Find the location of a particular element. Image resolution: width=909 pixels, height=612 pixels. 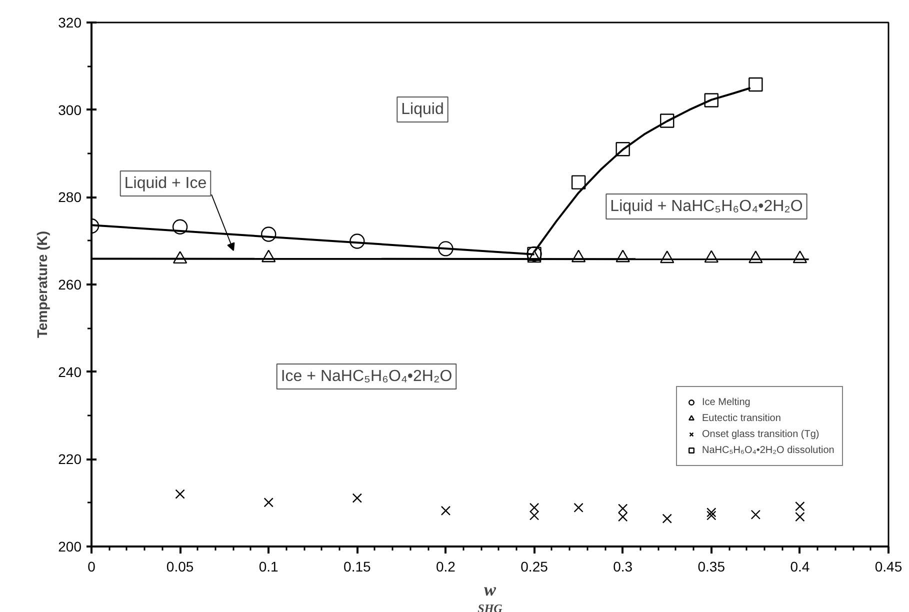

y-tick-label: 260 is located at coordinates (70, 284).